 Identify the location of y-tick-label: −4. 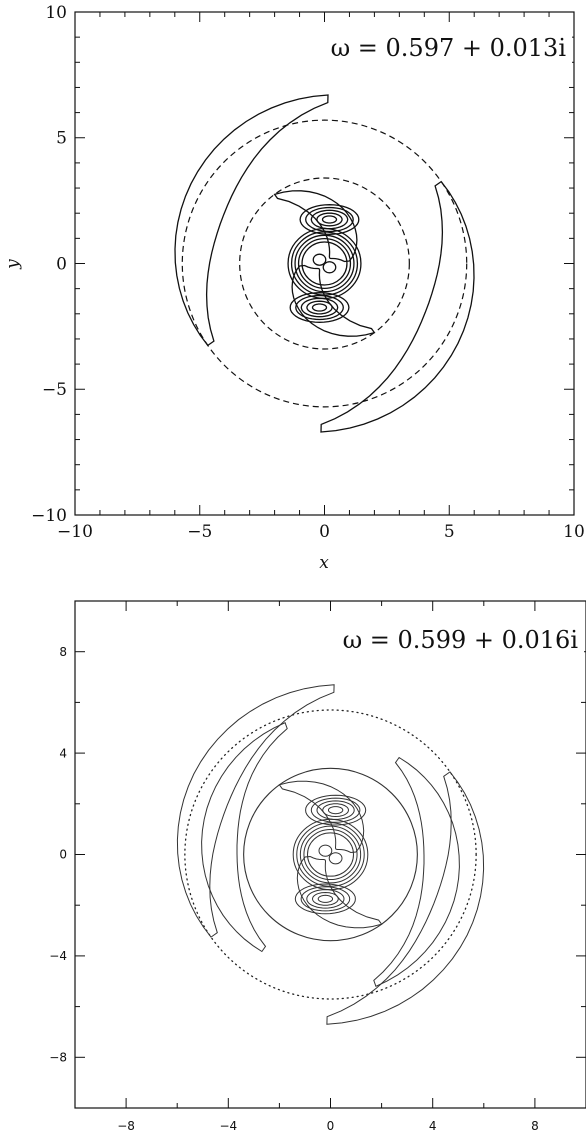
(58, 956).